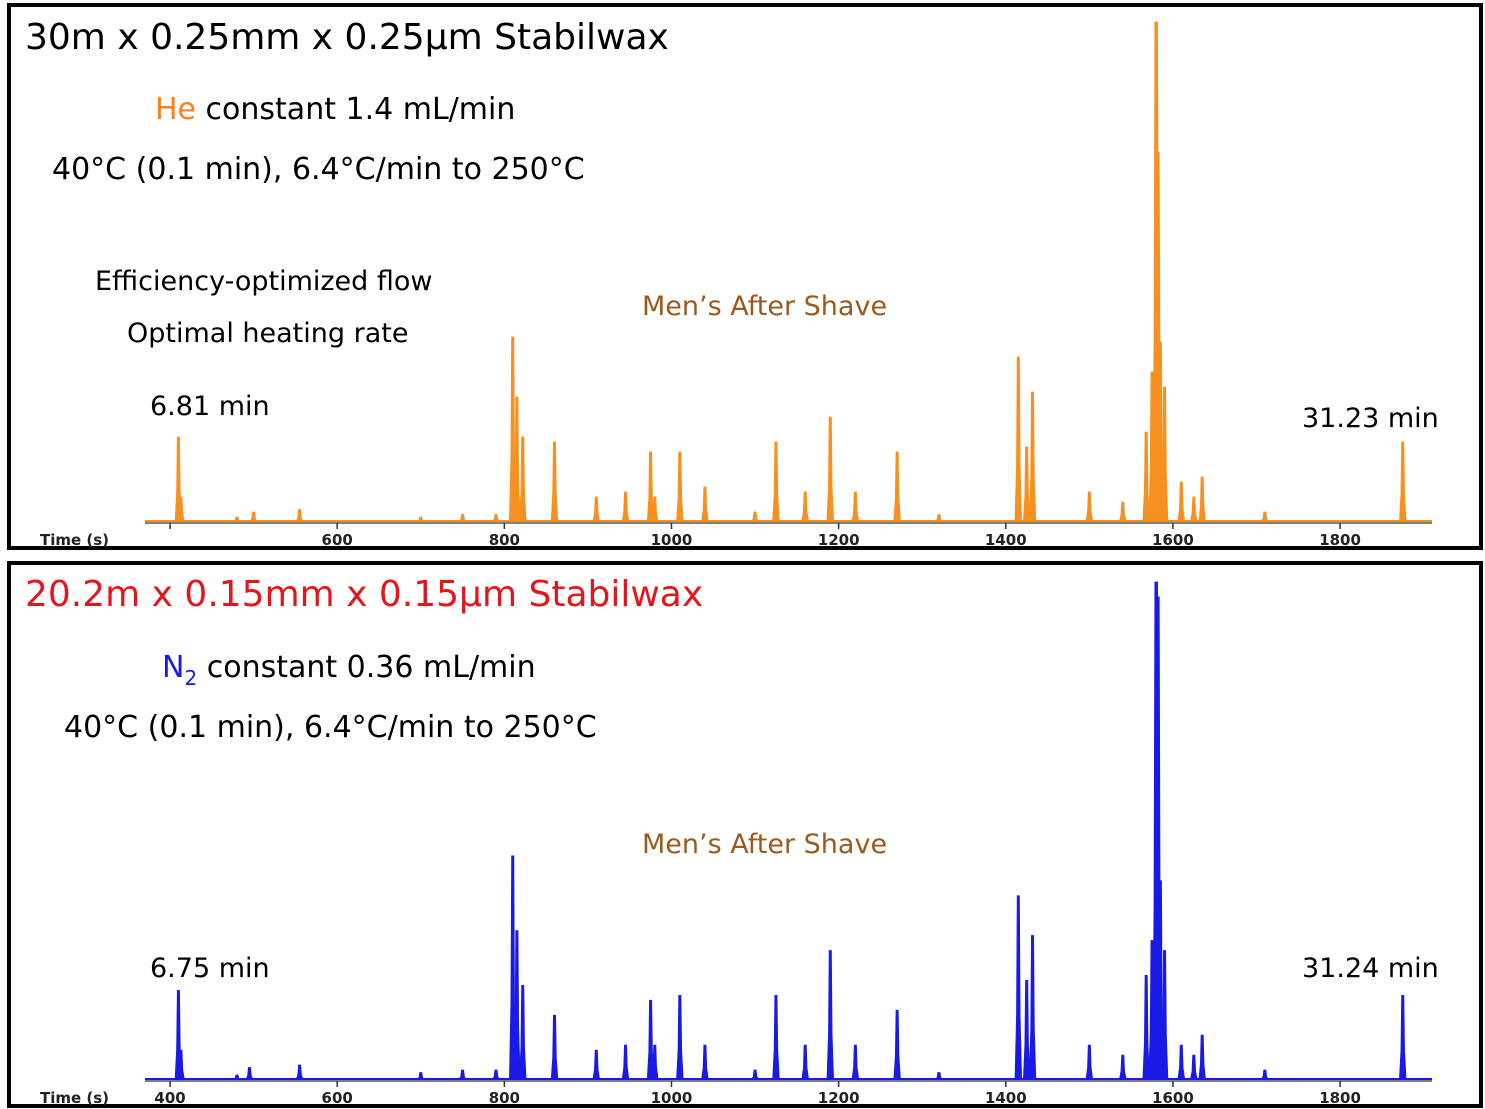 The image size is (1485, 1109). I want to click on flow-text: constant 1.4 mL/min, so click(355, 109).